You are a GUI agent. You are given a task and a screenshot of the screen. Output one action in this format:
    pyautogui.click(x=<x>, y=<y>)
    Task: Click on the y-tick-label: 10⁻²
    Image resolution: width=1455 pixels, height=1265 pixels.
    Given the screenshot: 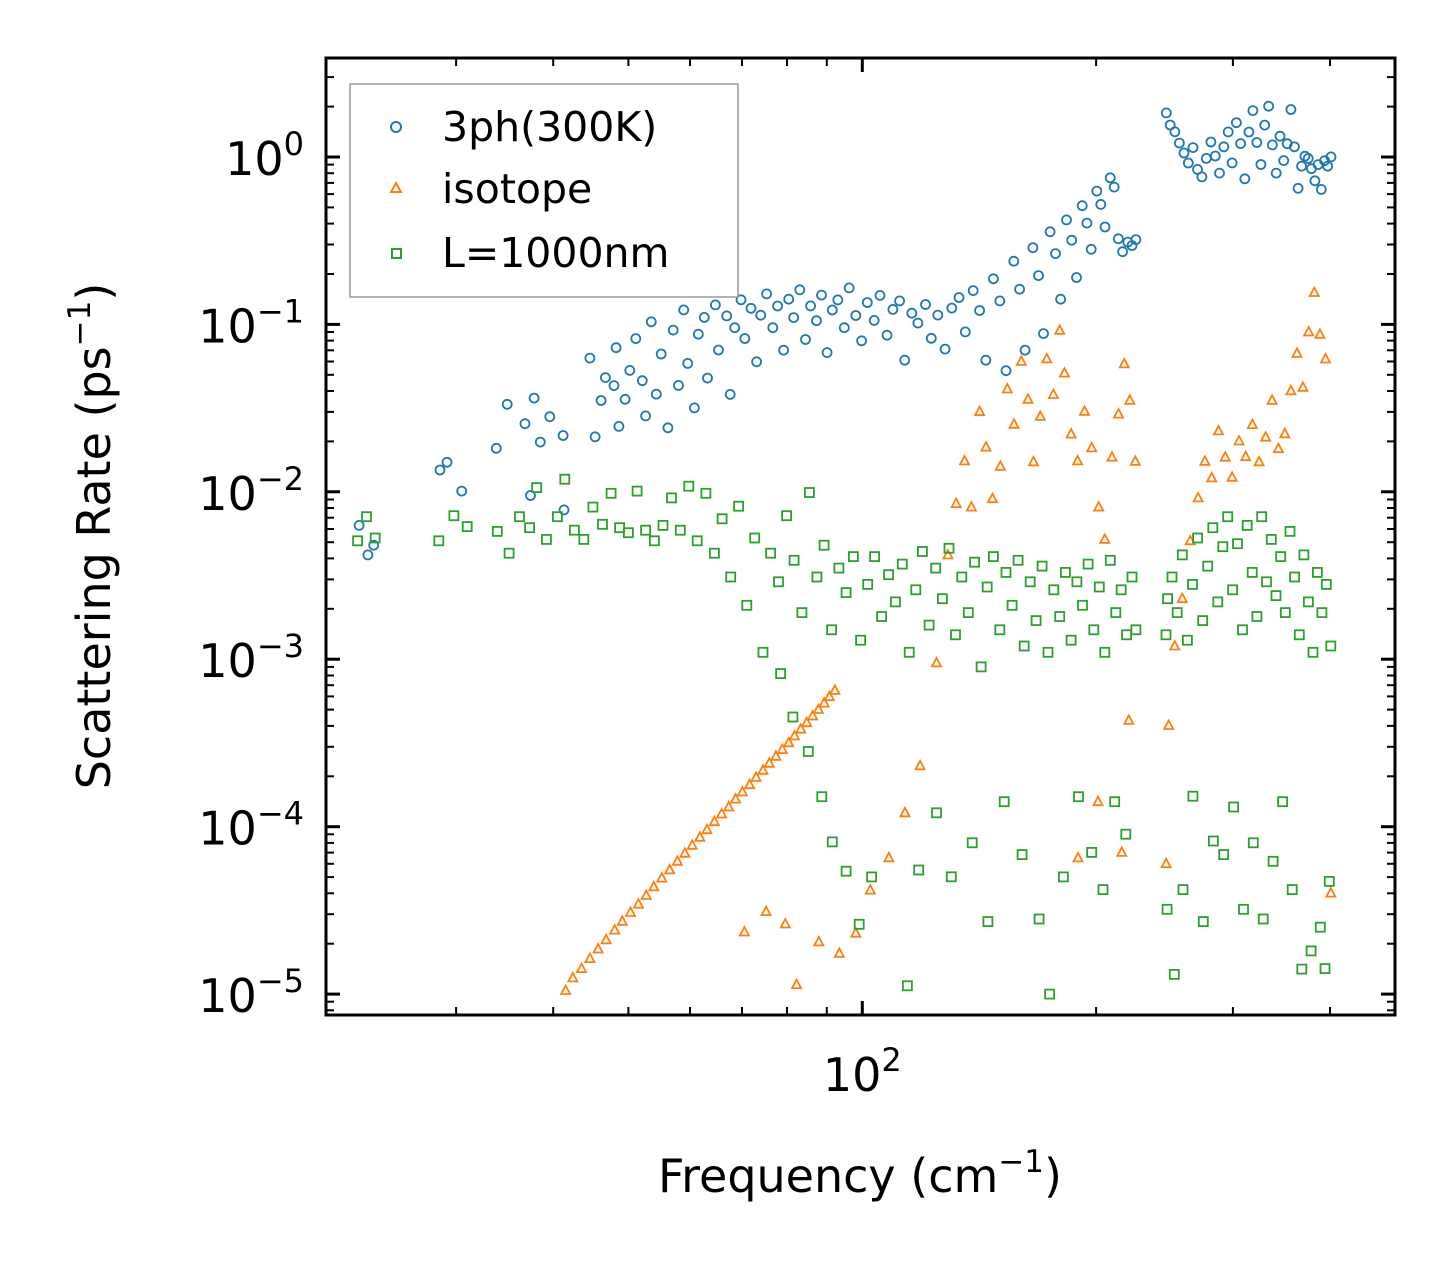 What is the action you would take?
    pyautogui.click(x=251, y=490)
    